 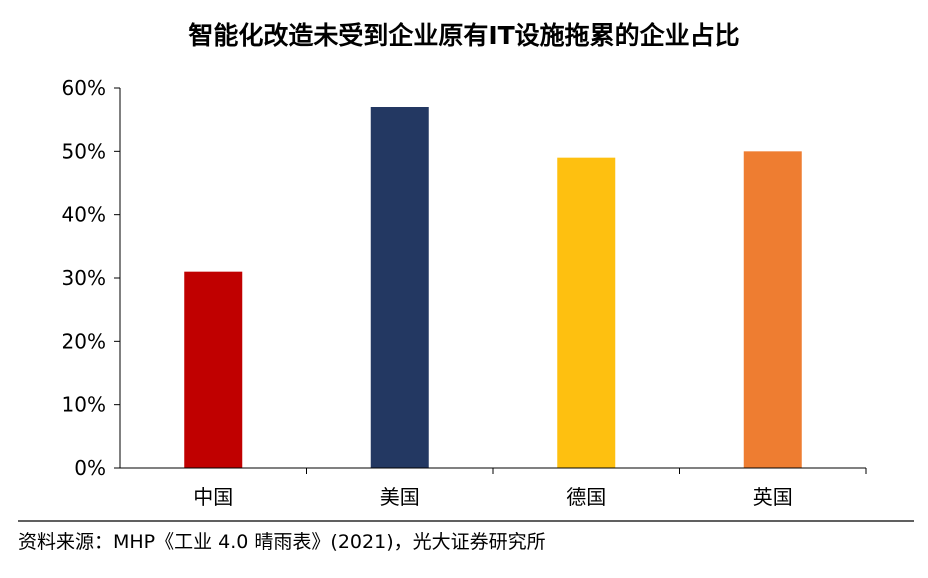 What do you see at coordinates (84, 405) in the screenshot?
I see `y-tick-label: 10%` at bounding box center [84, 405].